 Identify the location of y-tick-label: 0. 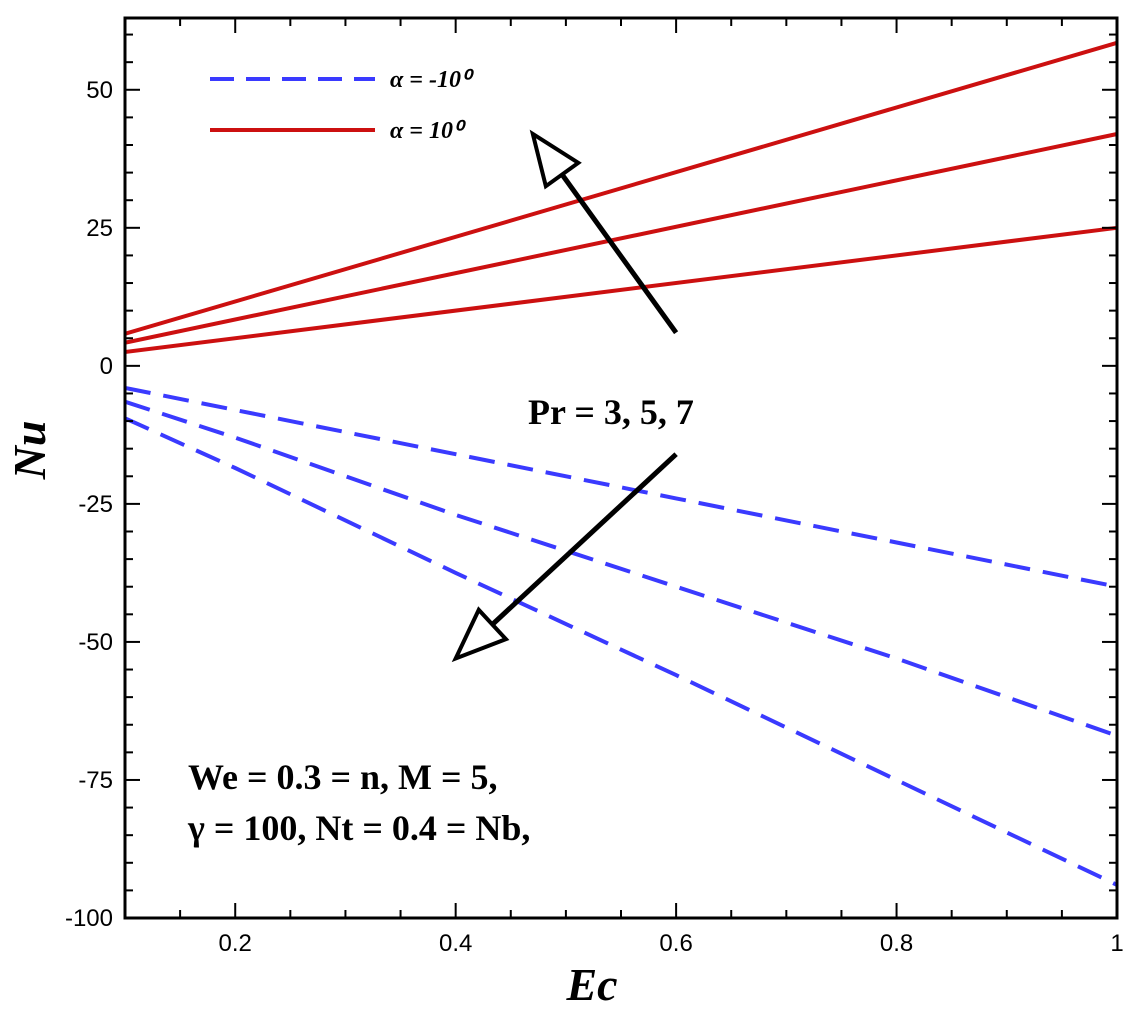
(106, 366).